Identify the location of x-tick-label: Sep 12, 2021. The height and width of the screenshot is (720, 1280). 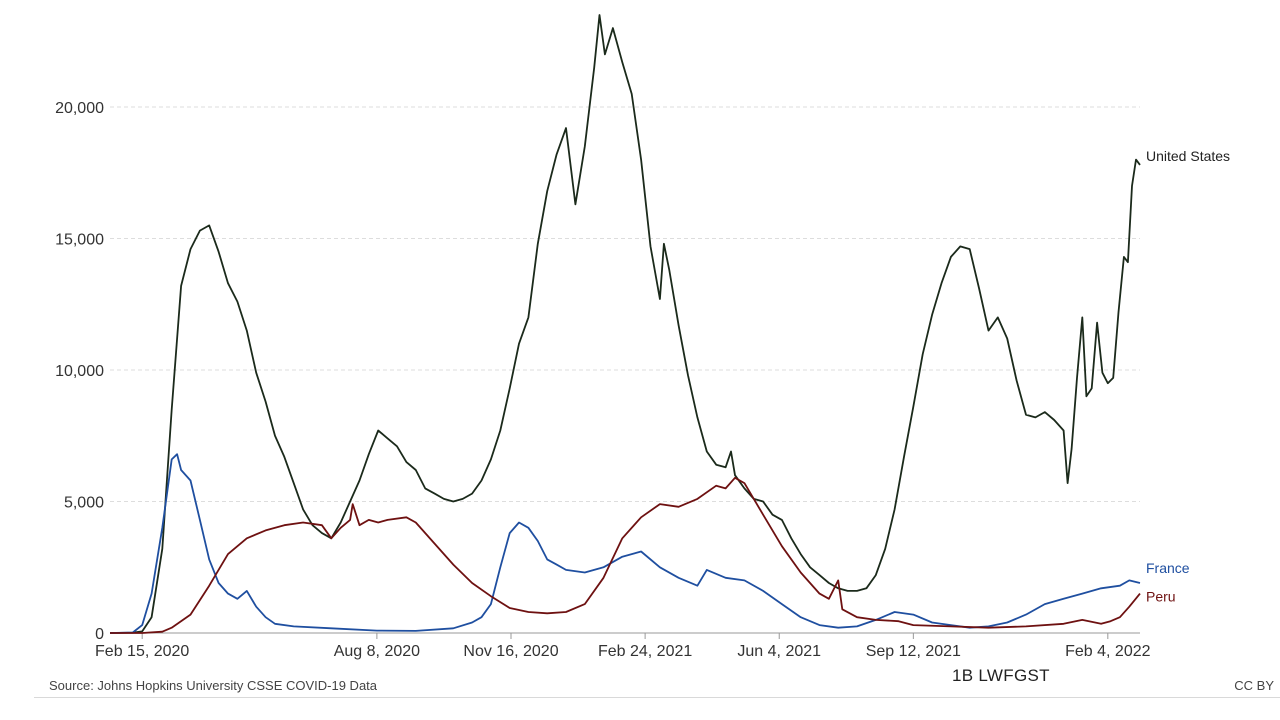
(913, 651).